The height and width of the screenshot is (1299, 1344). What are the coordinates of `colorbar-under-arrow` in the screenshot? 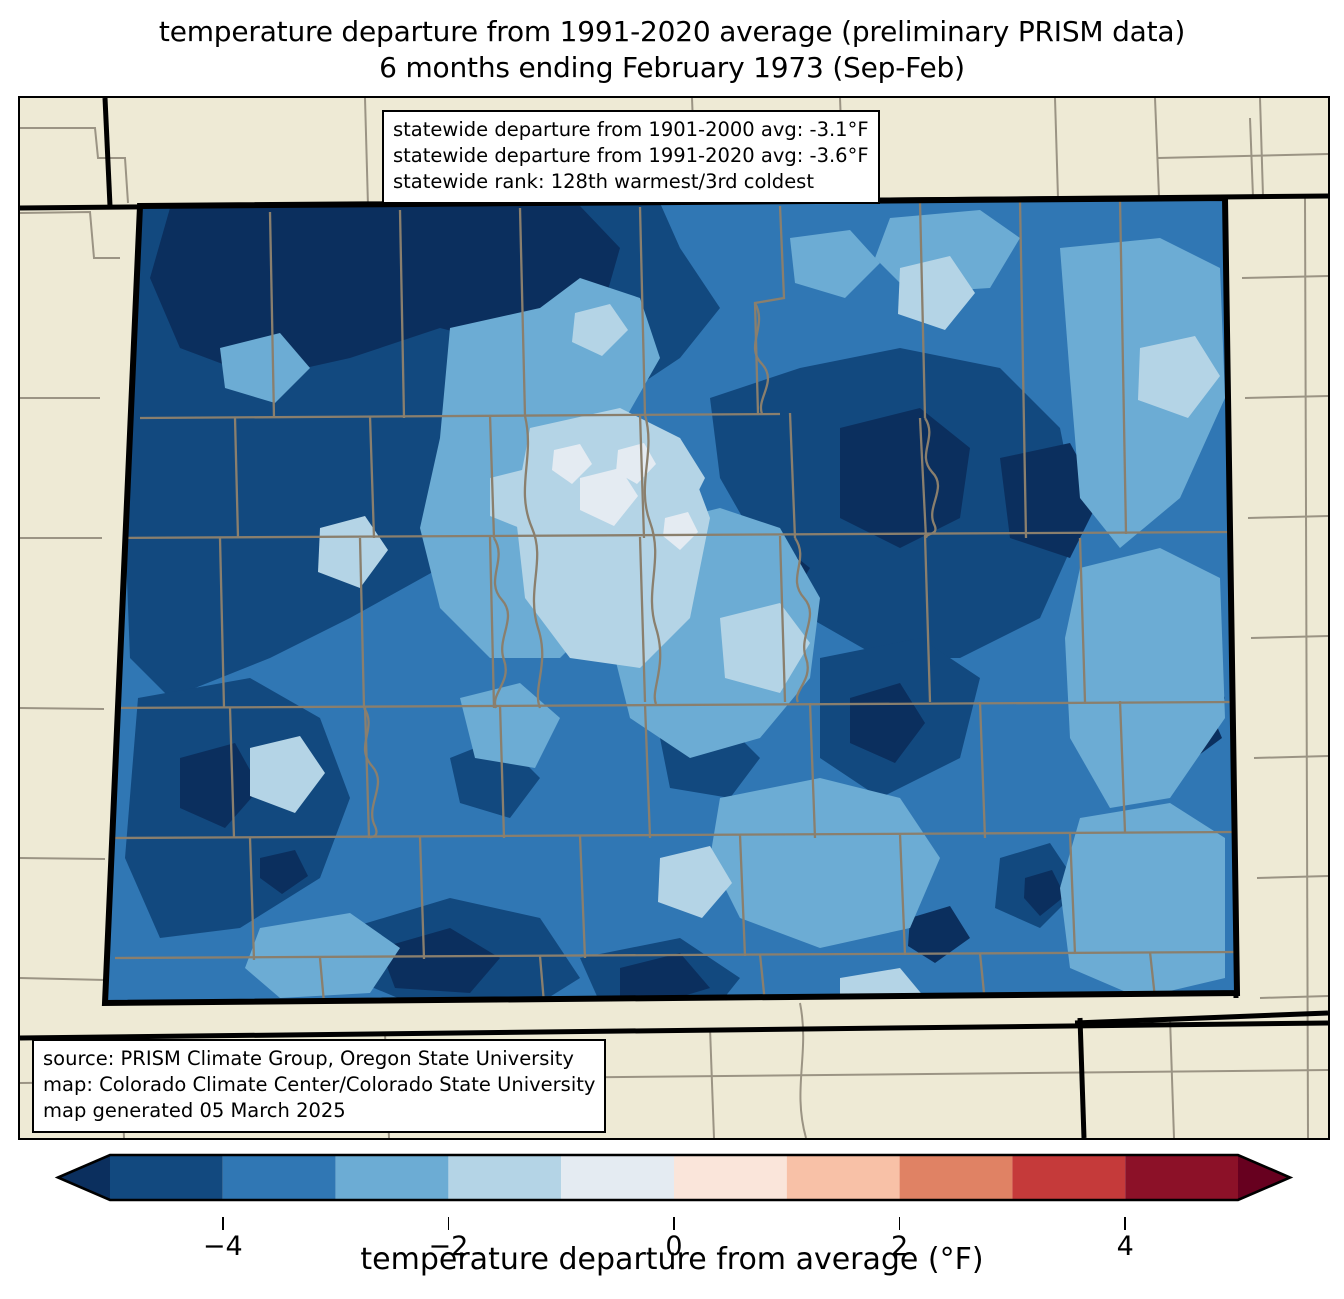 It's located at (84, 1177).